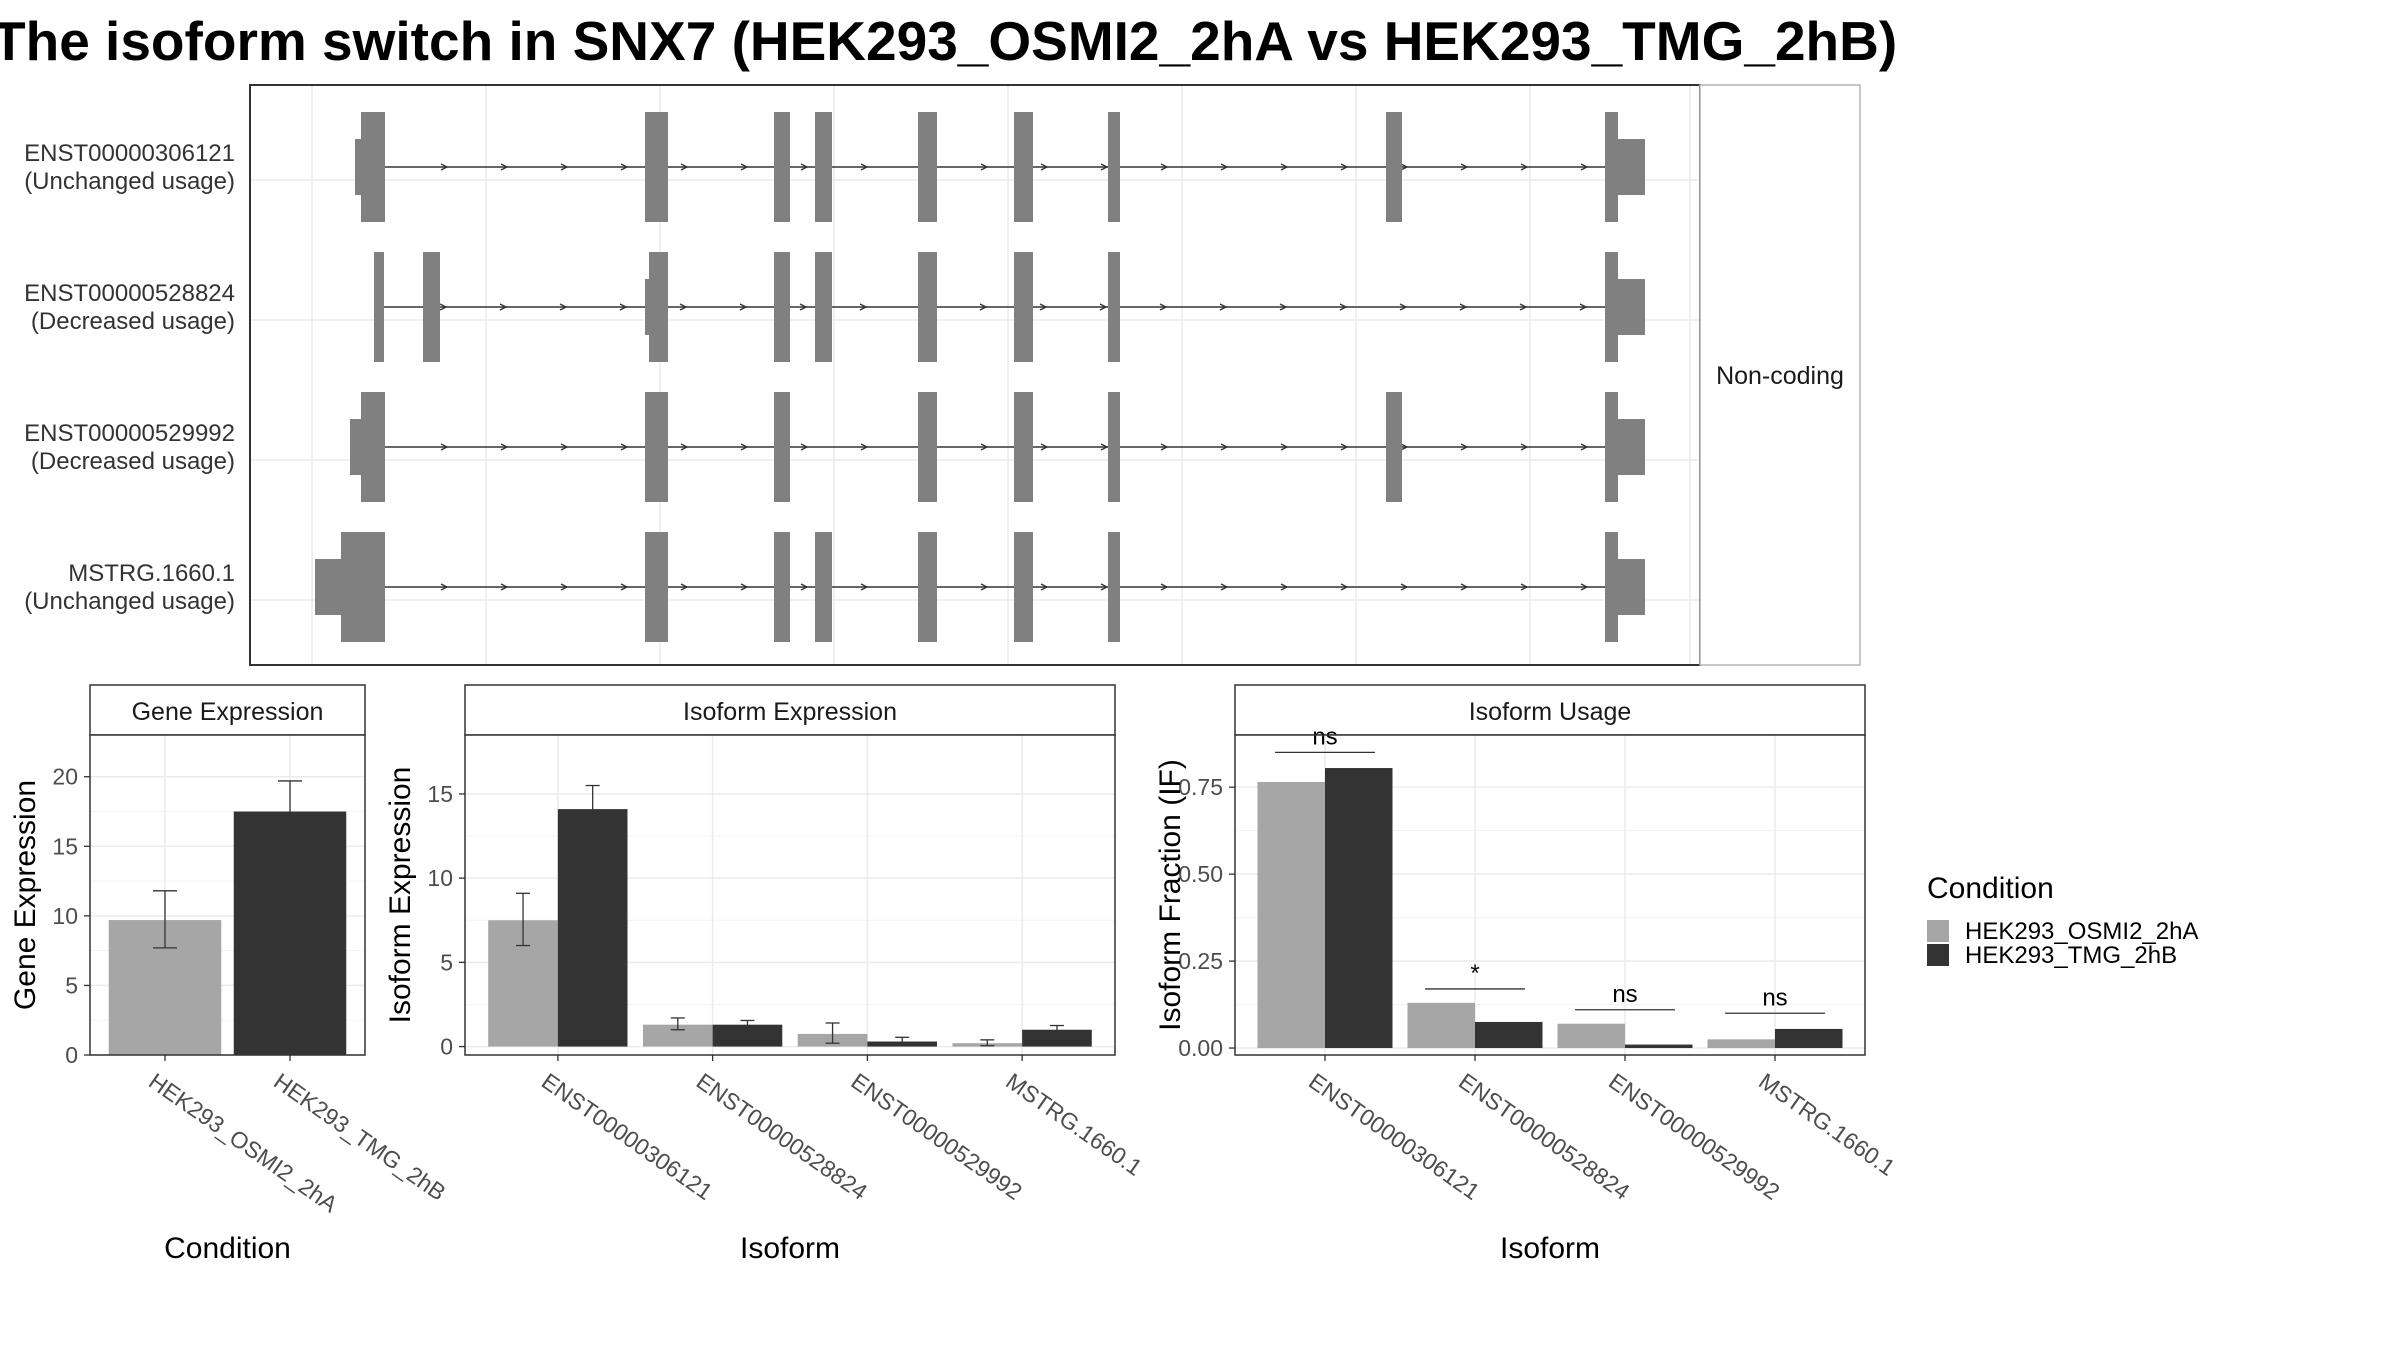  I want to click on x-tick-label: ENST00000306121, so click(627, 1136).